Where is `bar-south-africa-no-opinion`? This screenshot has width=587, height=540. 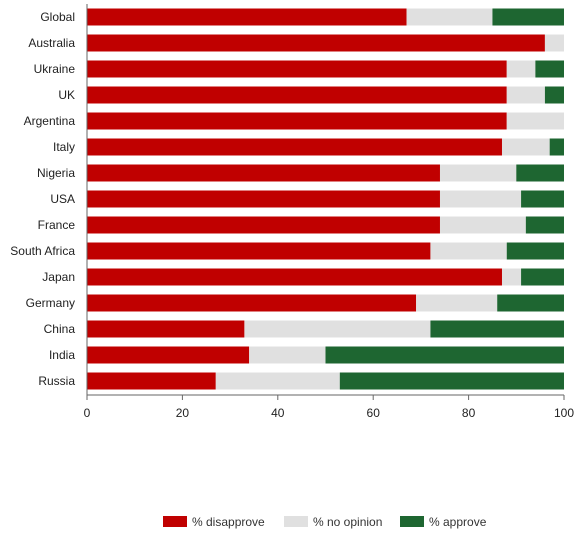
bar-south-africa-no-opinion is located at coordinates (468, 251).